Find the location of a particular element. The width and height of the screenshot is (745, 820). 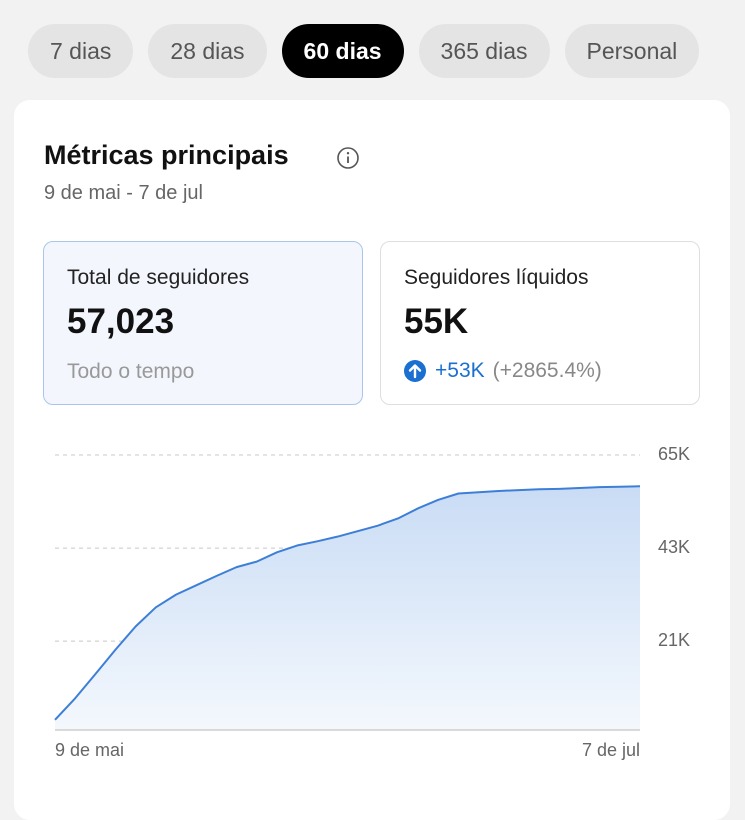

metric-change: +53K (+2865.4%) is located at coordinates (502, 371).